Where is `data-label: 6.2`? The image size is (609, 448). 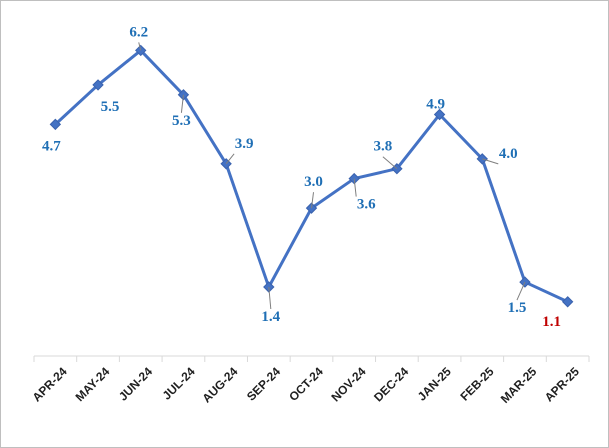 data-label: 6.2 is located at coordinates (138, 32).